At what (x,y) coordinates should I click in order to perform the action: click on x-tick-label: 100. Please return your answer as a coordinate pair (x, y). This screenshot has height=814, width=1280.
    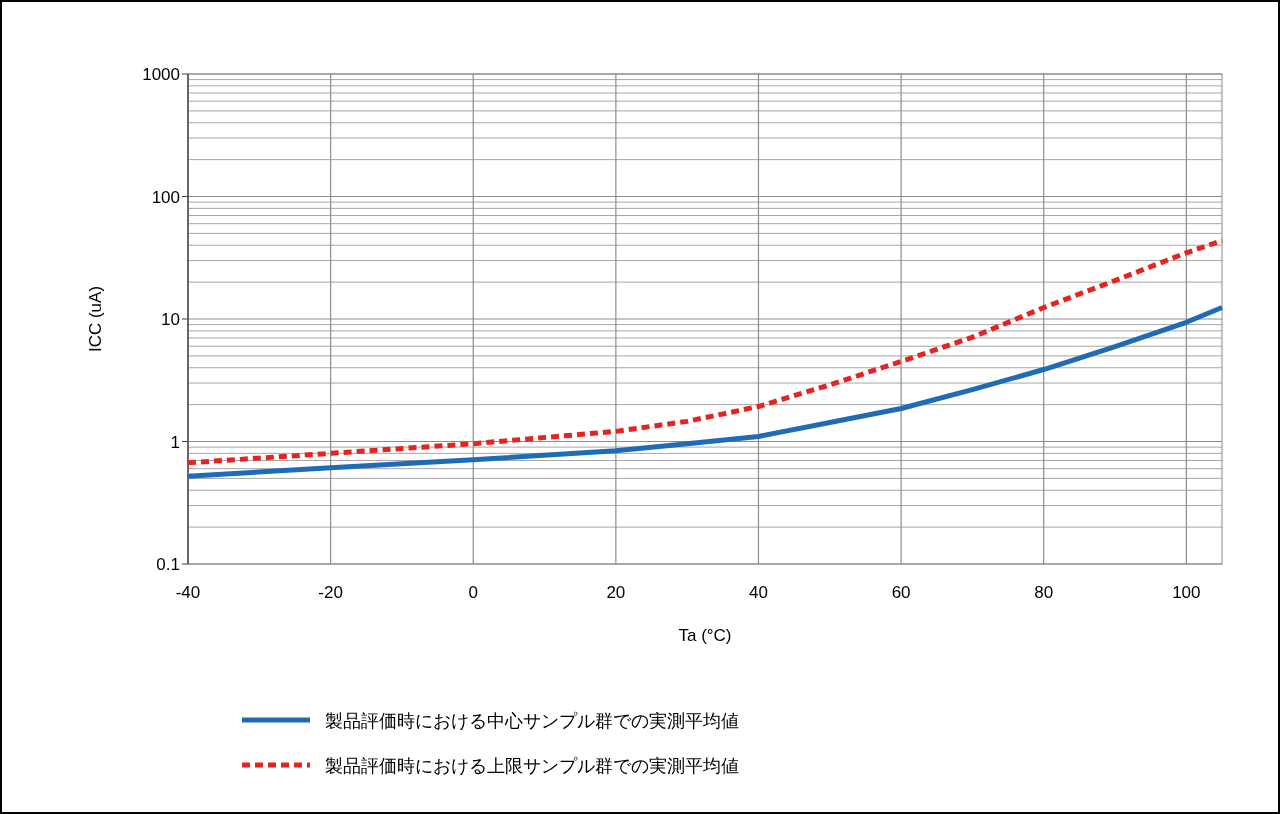
    Looking at the image, I should click on (1186, 592).